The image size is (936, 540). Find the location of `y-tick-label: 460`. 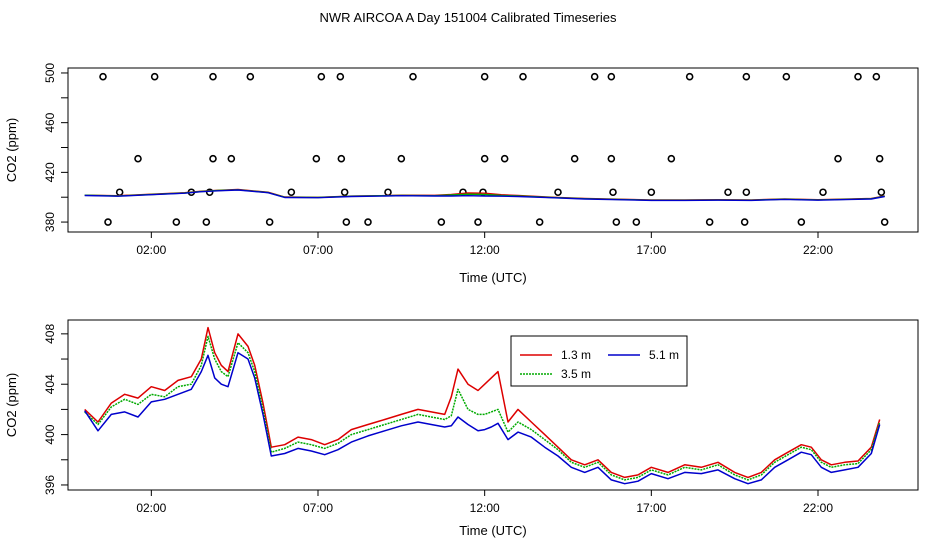

y-tick-label: 460 is located at coordinates (50, 122).